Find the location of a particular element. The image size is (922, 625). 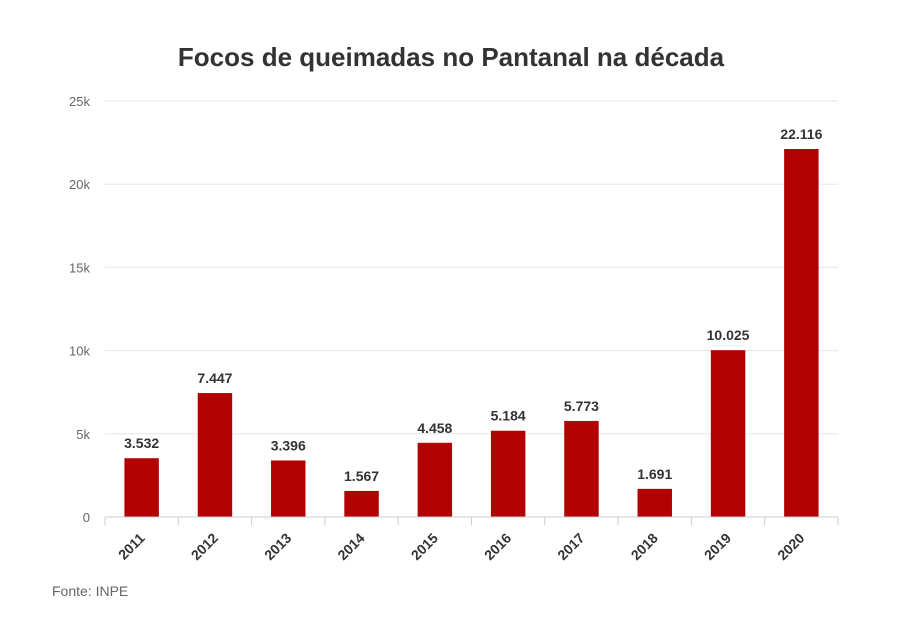

y-tick-label: 20k is located at coordinates (79, 184).